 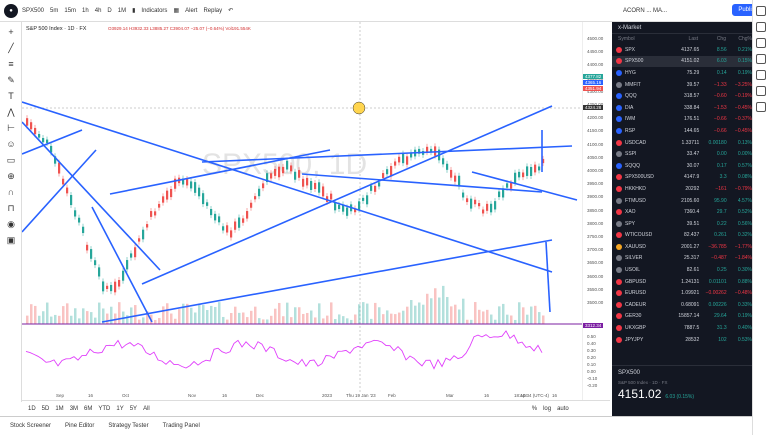 What do you see at coordinates (682, 293) in the screenshot?
I see `watchlist-row: EURUSD 1.09921 −0.00262 −0.48%` at bounding box center [682, 293].